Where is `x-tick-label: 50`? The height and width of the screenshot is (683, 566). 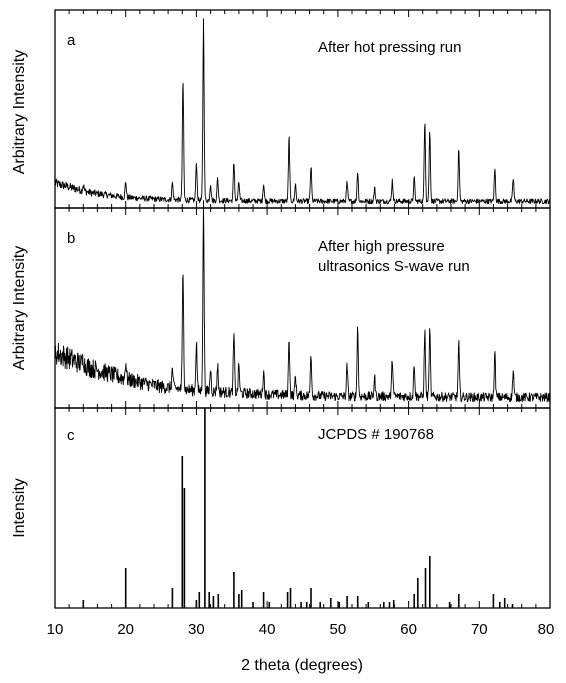 x-tick-label: 50 is located at coordinates (338, 629).